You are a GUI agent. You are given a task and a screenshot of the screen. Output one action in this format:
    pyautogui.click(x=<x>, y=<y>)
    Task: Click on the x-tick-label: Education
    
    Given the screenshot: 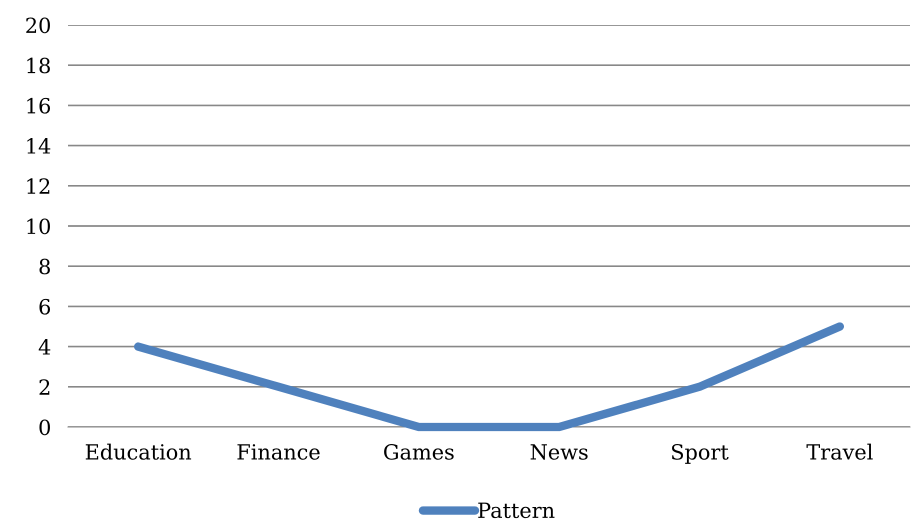 What is the action you would take?
    pyautogui.click(x=139, y=452)
    